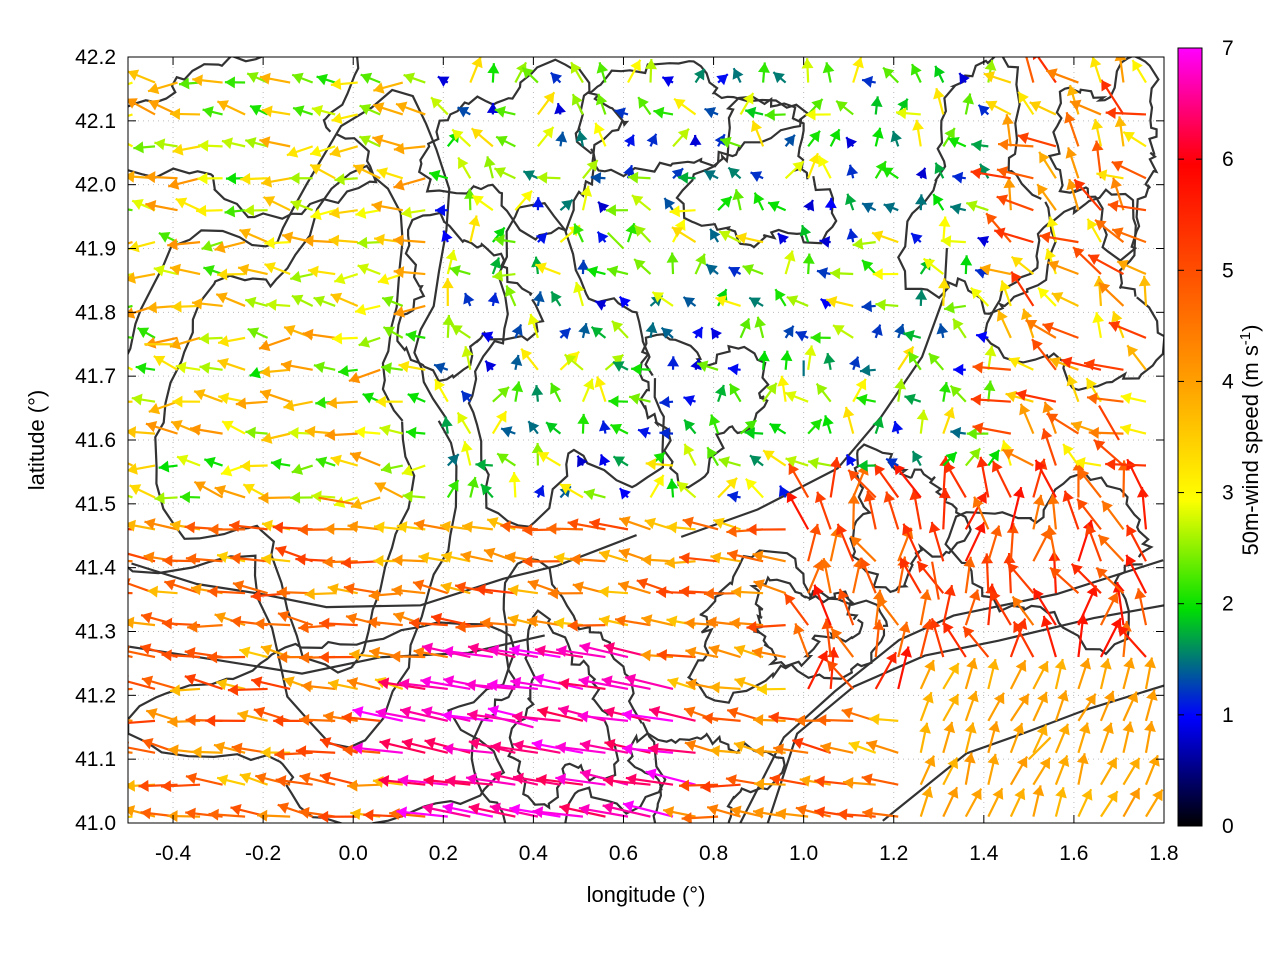  Describe the element at coordinates (95, 121) in the screenshot. I see `y-tick-label: 42.1` at that location.